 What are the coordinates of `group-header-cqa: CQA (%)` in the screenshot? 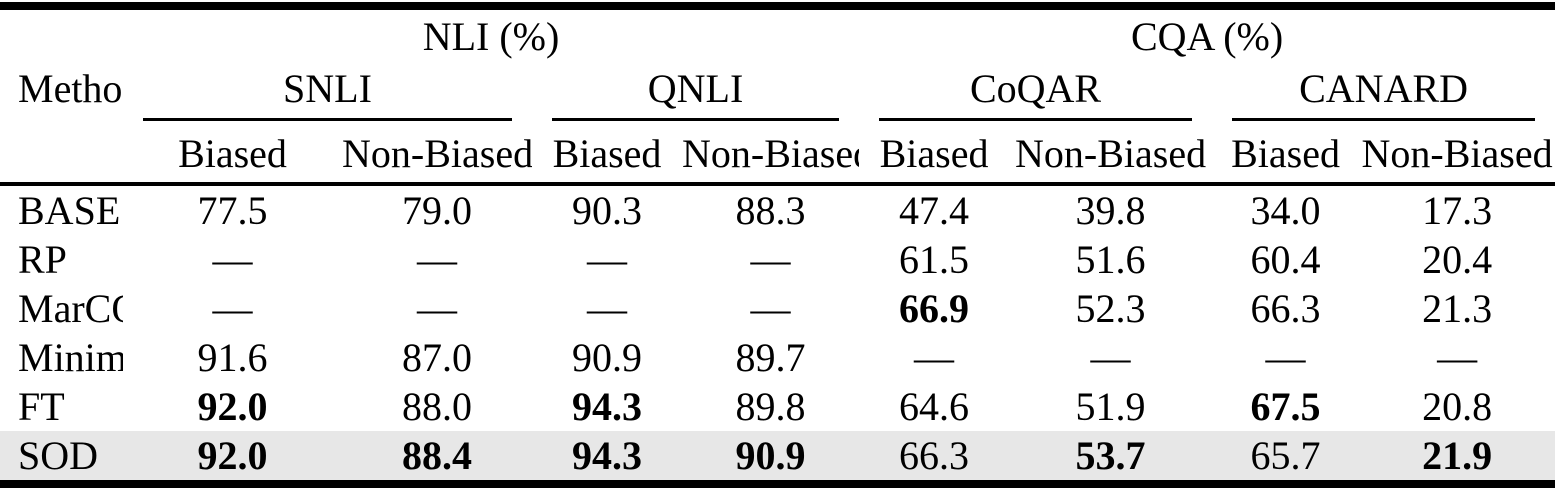 It's located at (1207, 36).